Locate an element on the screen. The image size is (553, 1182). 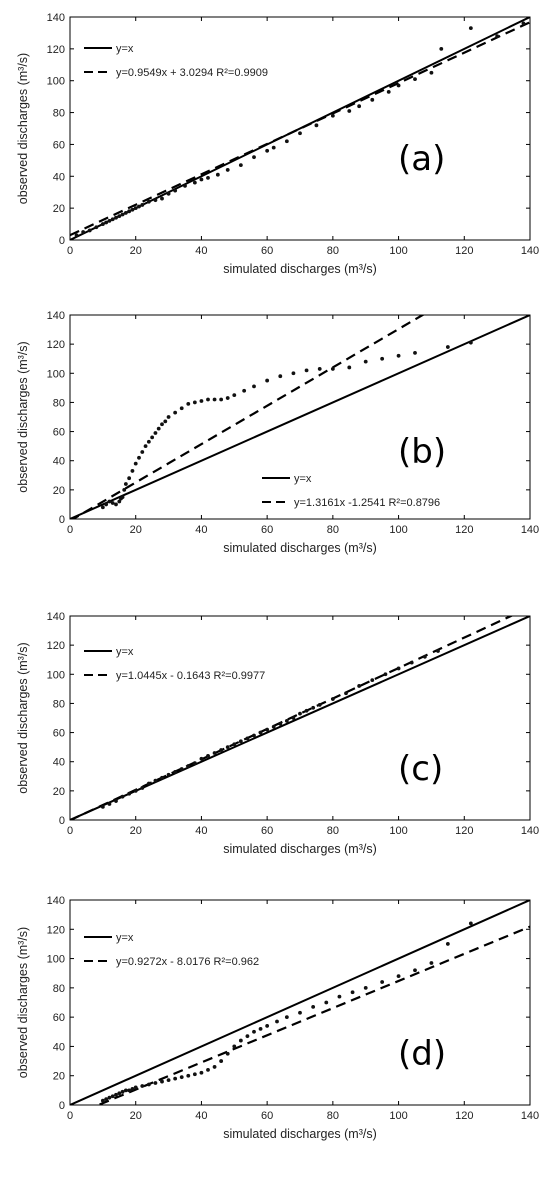
y-tick-label: 0 is located at coordinates (62, 821).